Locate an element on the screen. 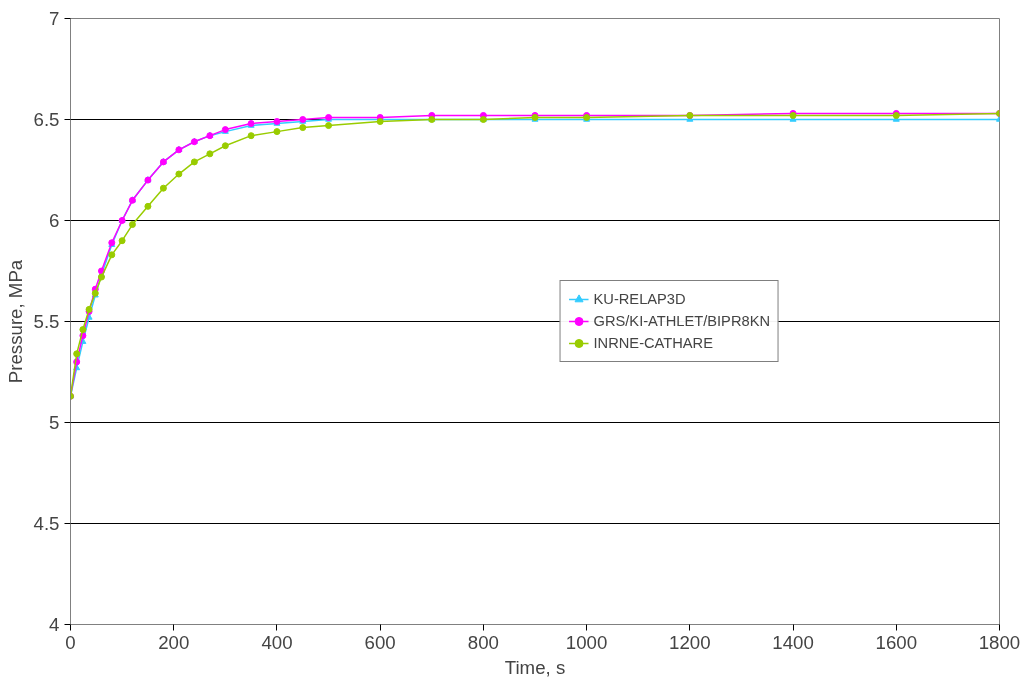 The height and width of the screenshot is (684, 1029). y-axis-title: Pressure, MPa is located at coordinates (15, 321).